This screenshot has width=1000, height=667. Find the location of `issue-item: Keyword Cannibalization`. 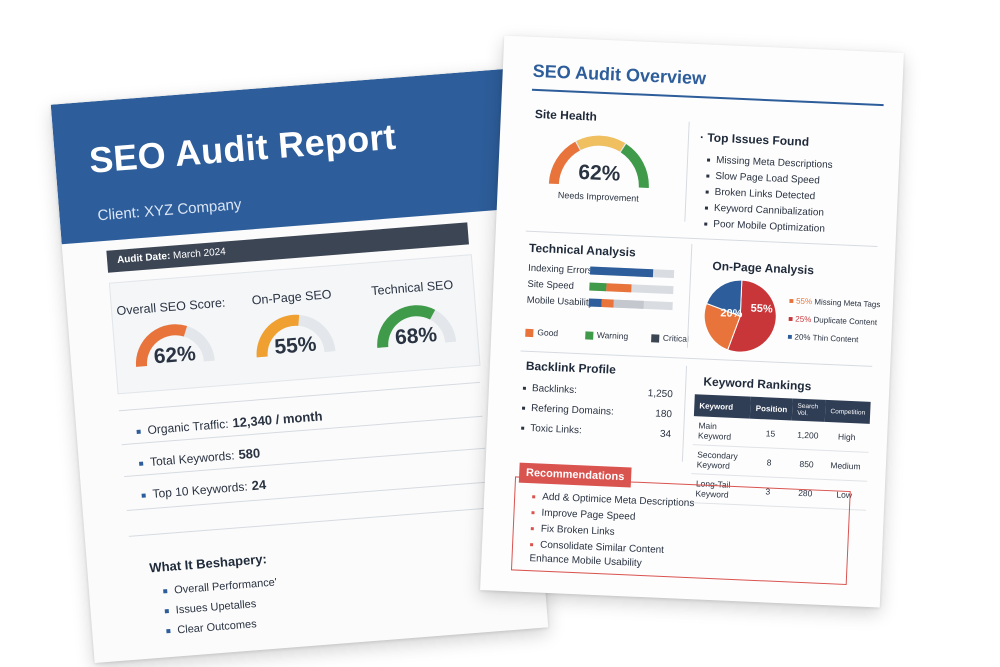

issue-item: Keyword Cannibalization is located at coordinates (764, 210).